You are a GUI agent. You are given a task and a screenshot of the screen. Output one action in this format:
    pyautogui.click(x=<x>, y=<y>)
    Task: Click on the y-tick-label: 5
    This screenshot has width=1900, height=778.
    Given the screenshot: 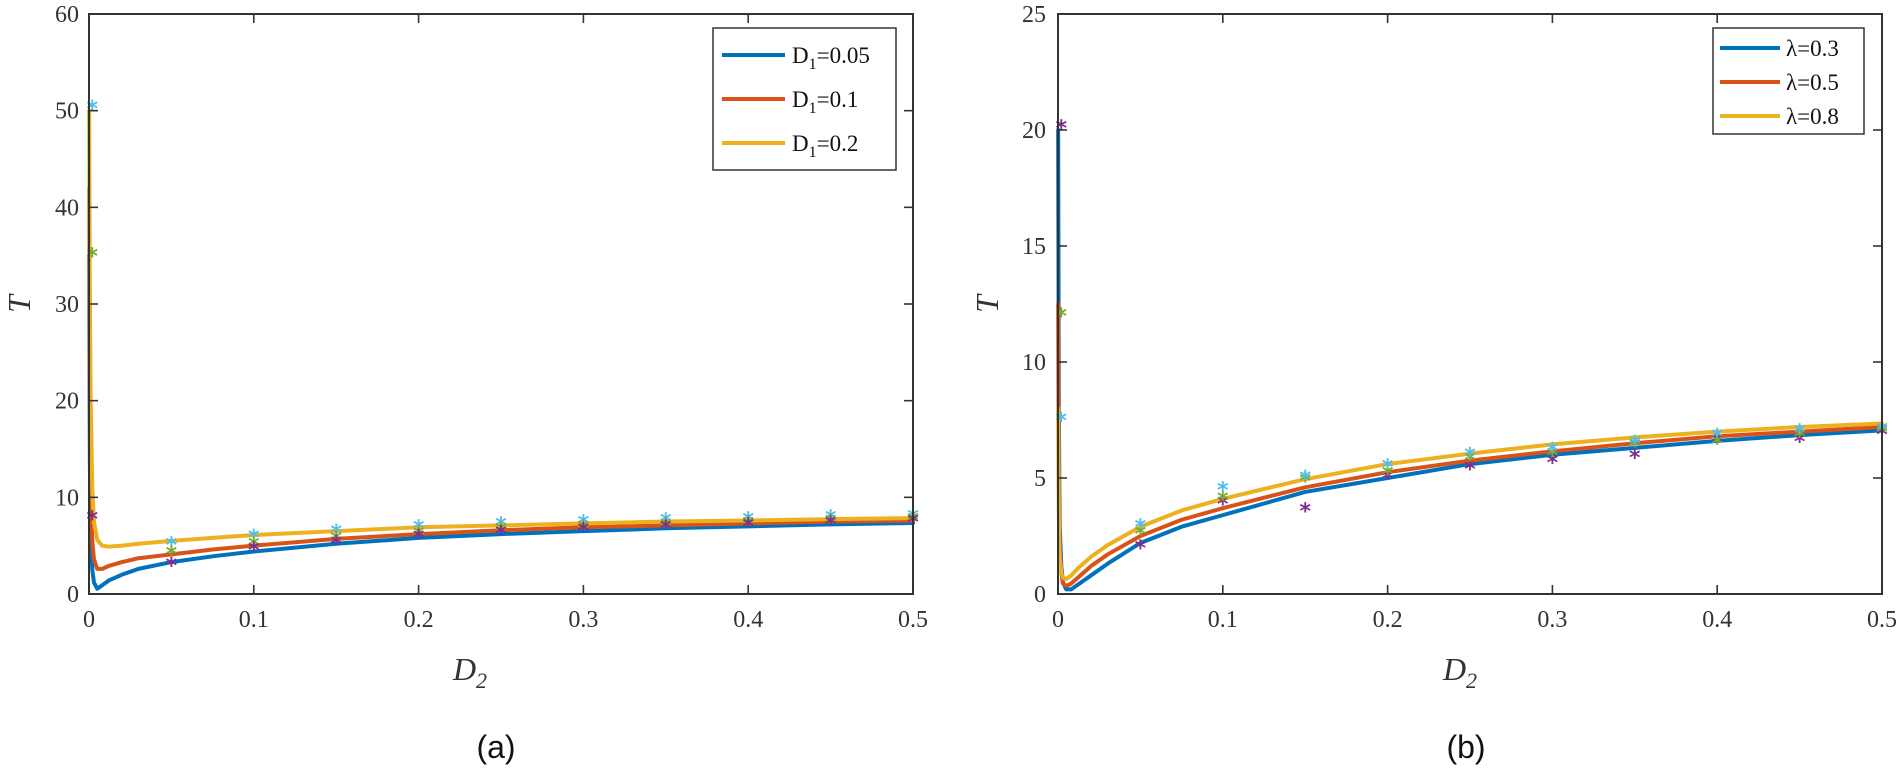 What is the action you would take?
    pyautogui.click(x=1040, y=479)
    